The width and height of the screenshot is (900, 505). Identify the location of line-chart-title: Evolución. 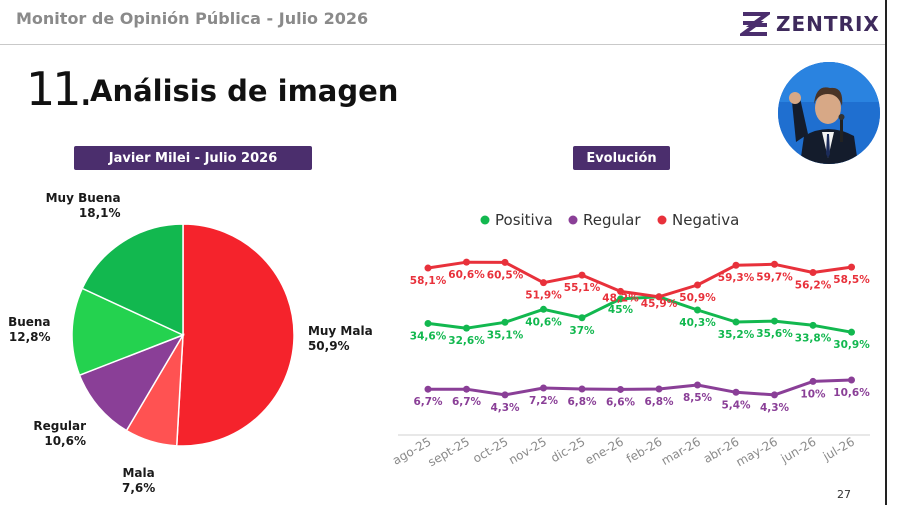
(621, 158).